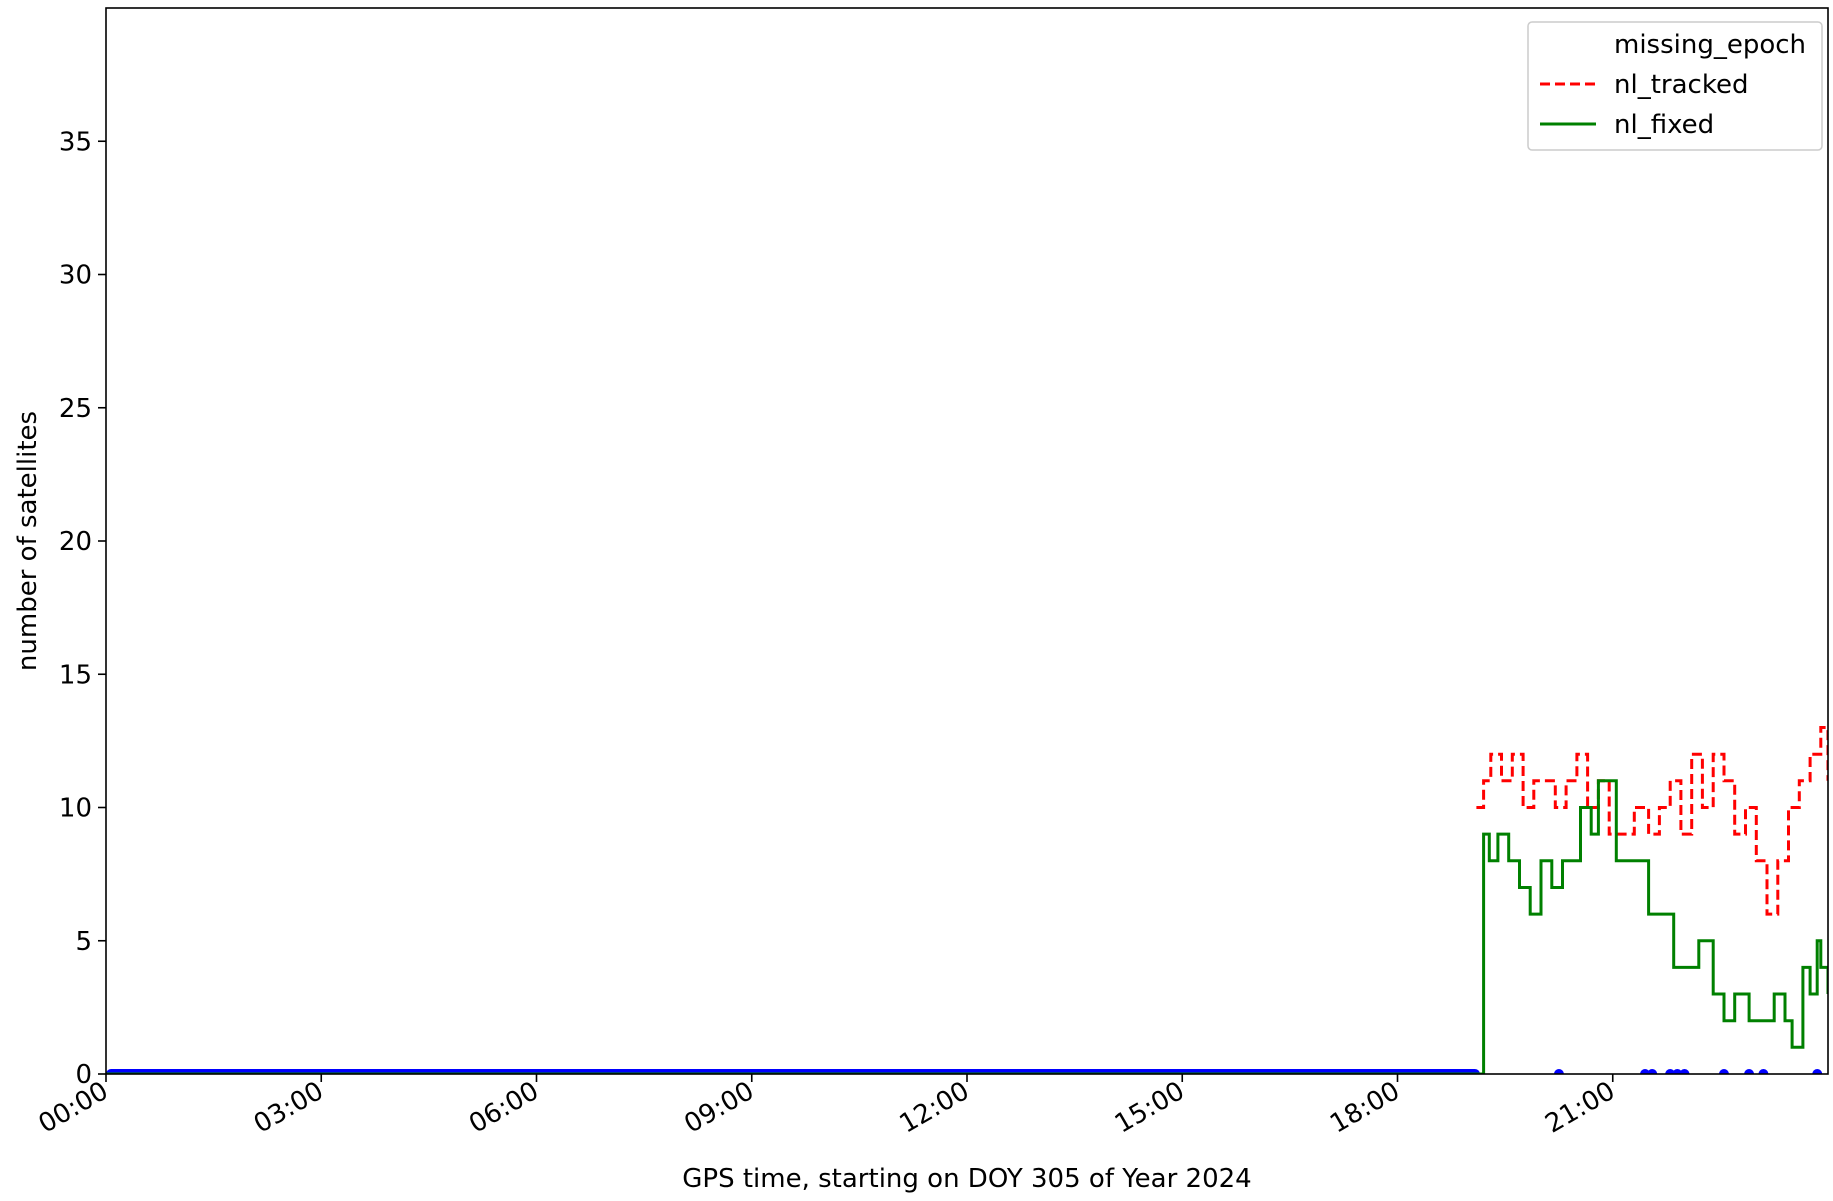 The width and height of the screenshot is (1833, 1201). What do you see at coordinates (75, 409) in the screenshot?
I see `y-tick-label: 25` at bounding box center [75, 409].